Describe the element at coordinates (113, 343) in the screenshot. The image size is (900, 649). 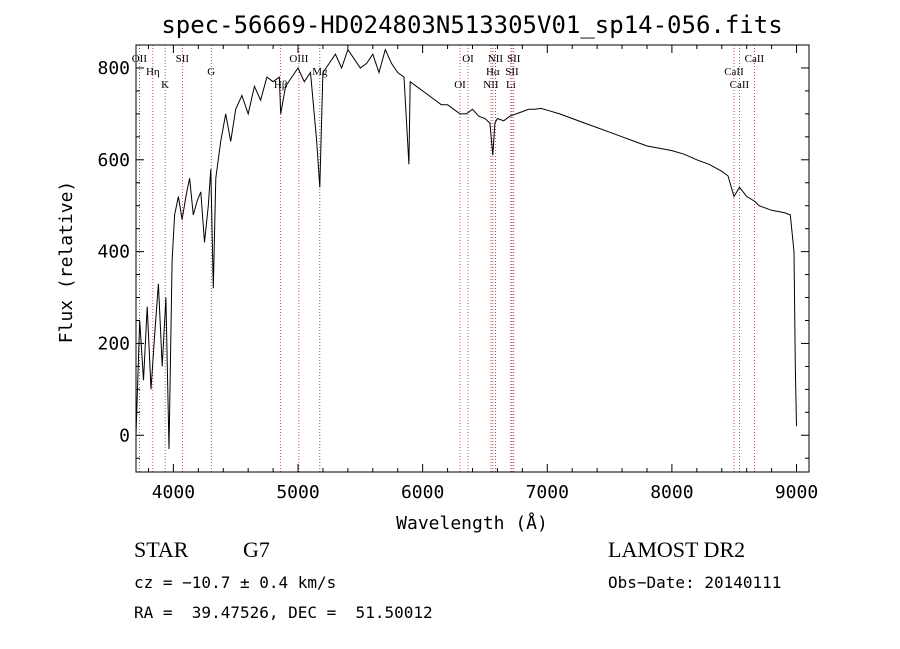
I see `y-tick-label: 200` at that location.